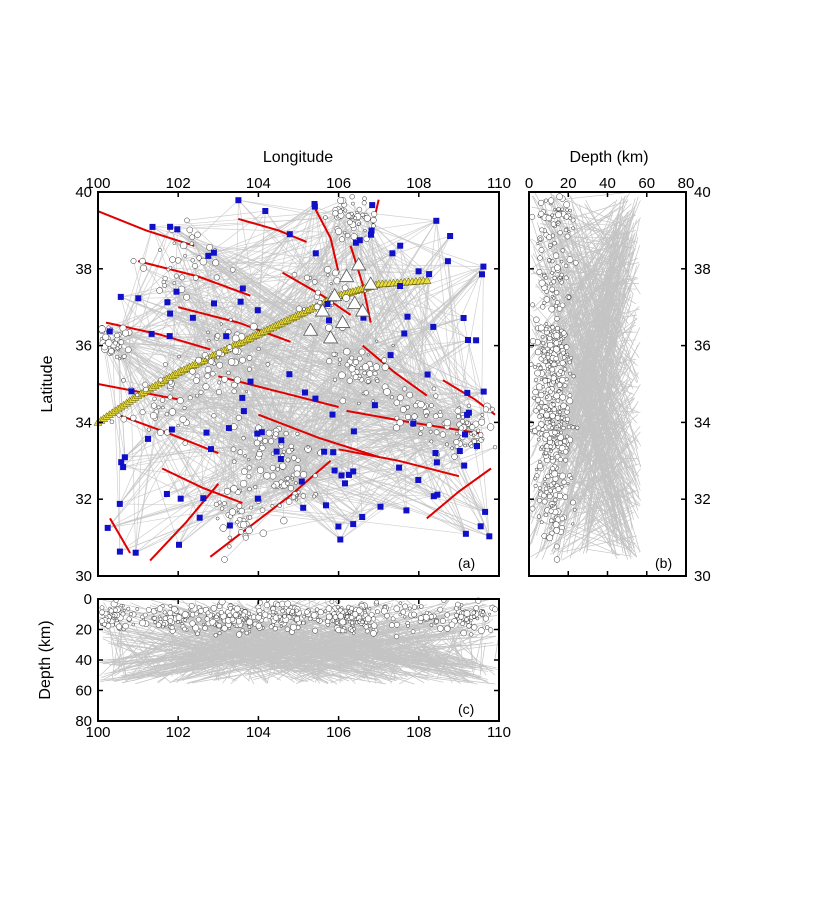 Image resolution: width=827 pixels, height=900 pixels. What do you see at coordinates (608, 157) in the screenshot?
I see `depth-latitude-x-axis-title: Depth (km)` at bounding box center [608, 157].